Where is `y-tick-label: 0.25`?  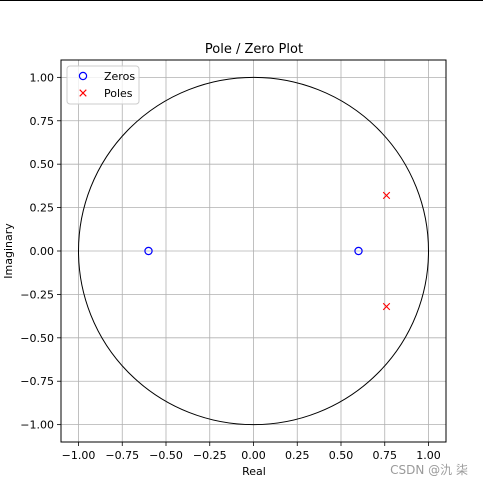 y-tick-label: 0.25 is located at coordinates (42, 208).